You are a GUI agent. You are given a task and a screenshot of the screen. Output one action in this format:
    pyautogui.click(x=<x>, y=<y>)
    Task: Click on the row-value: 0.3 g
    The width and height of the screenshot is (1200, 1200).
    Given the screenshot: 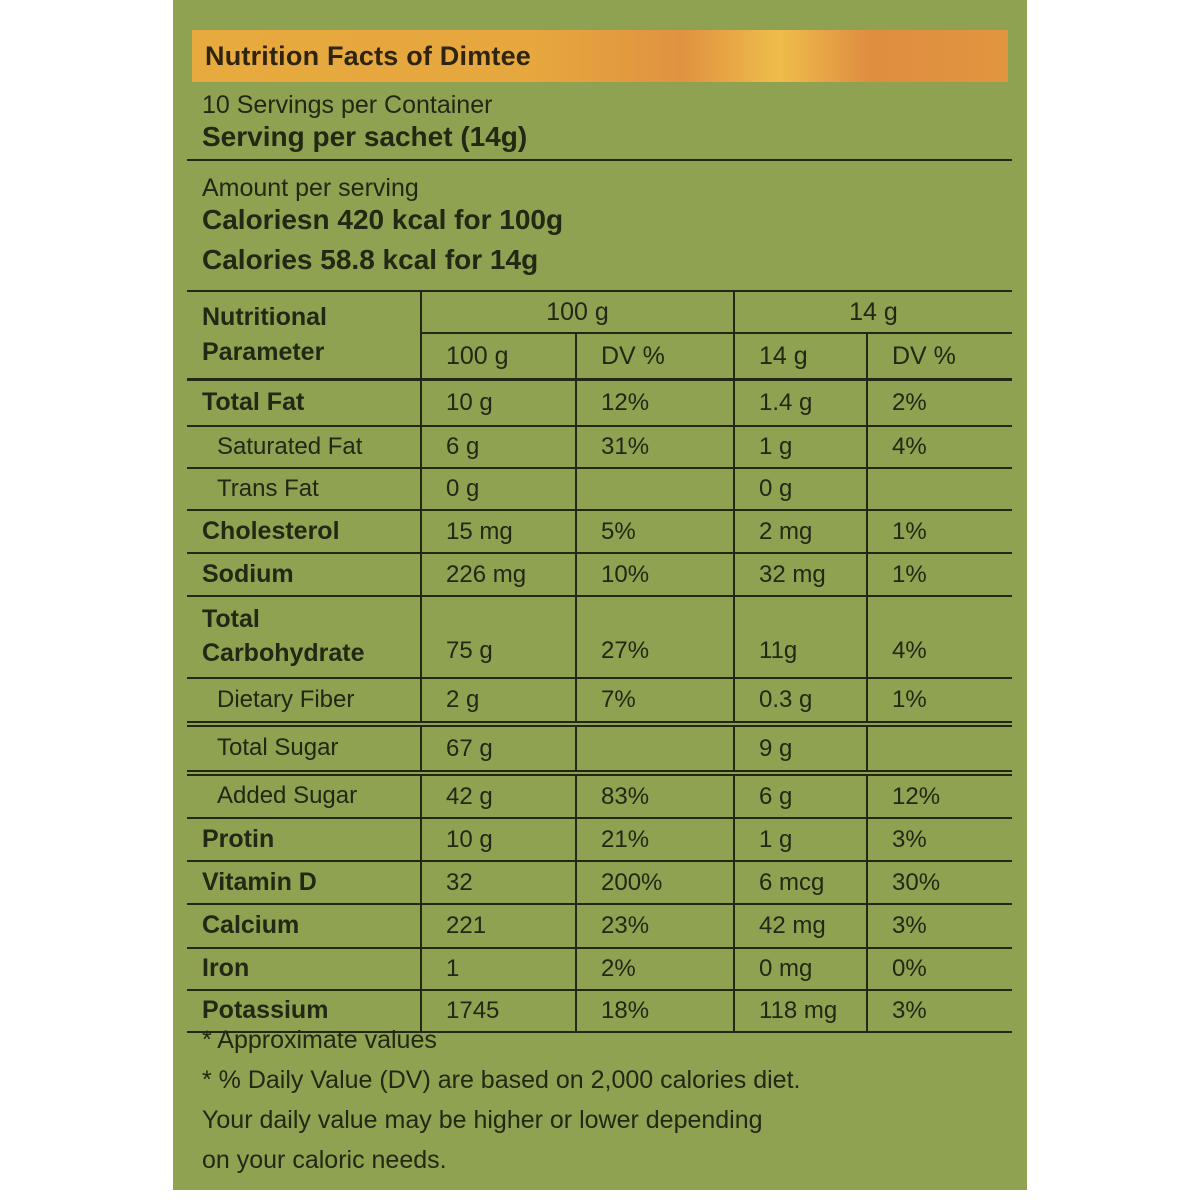 What is the action you would take?
    pyautogui.click(x=801, y=700)
    